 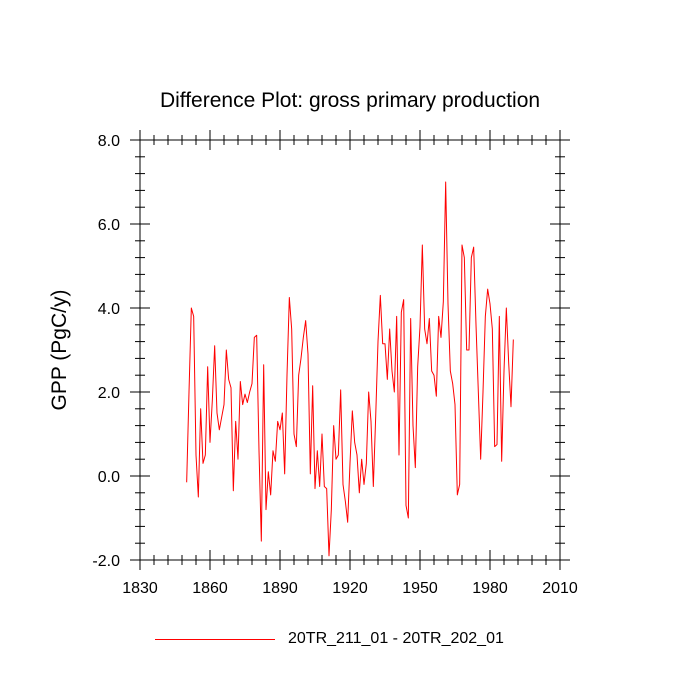 I want to click on x-tick-label: 1920, so click(x=350, y=588).